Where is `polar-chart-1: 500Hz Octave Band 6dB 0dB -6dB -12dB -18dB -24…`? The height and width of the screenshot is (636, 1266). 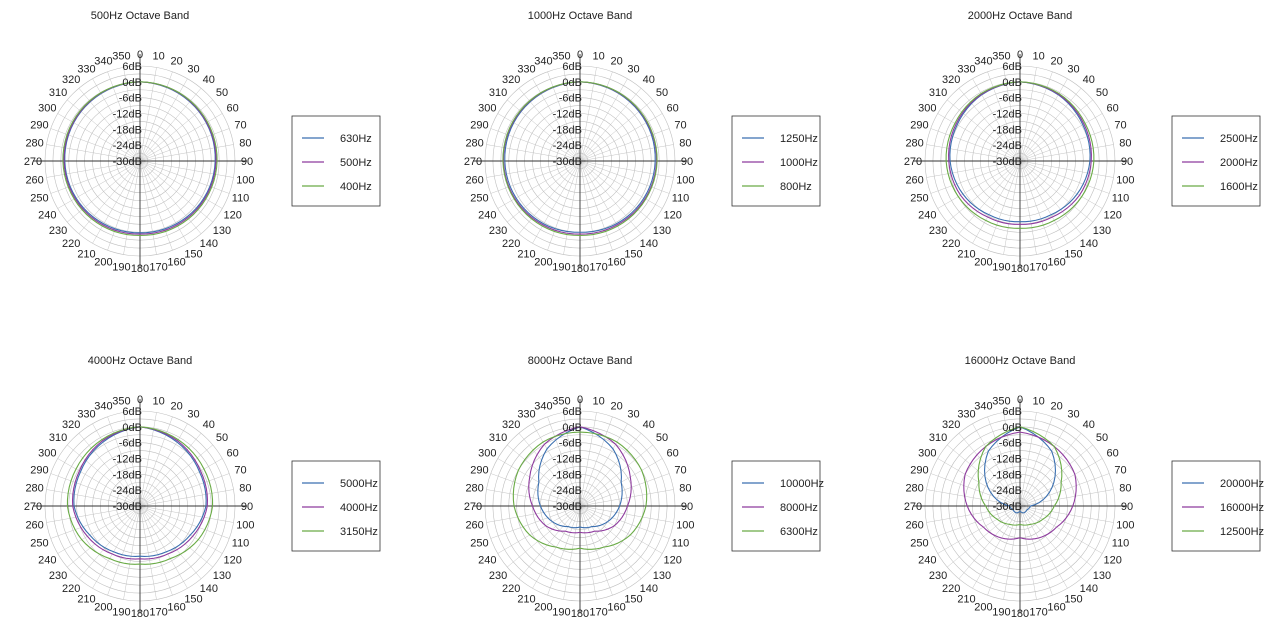
polar-chart-1: 500Hz Octave Band 6dB 0dB -6dB -12dB -18dB -24… is located at coordinates (202, 142).